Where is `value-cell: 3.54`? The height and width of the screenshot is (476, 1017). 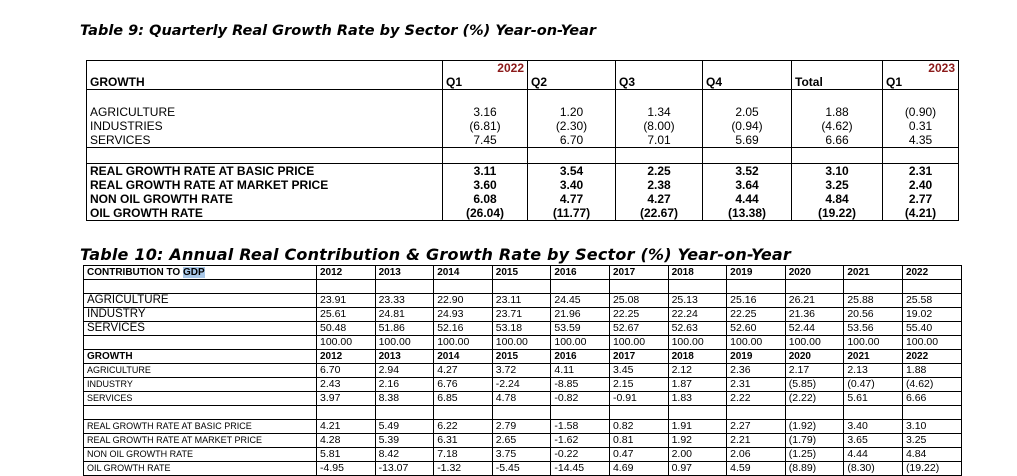 value-cell: 3.54 is located at coordinates (571, 170).